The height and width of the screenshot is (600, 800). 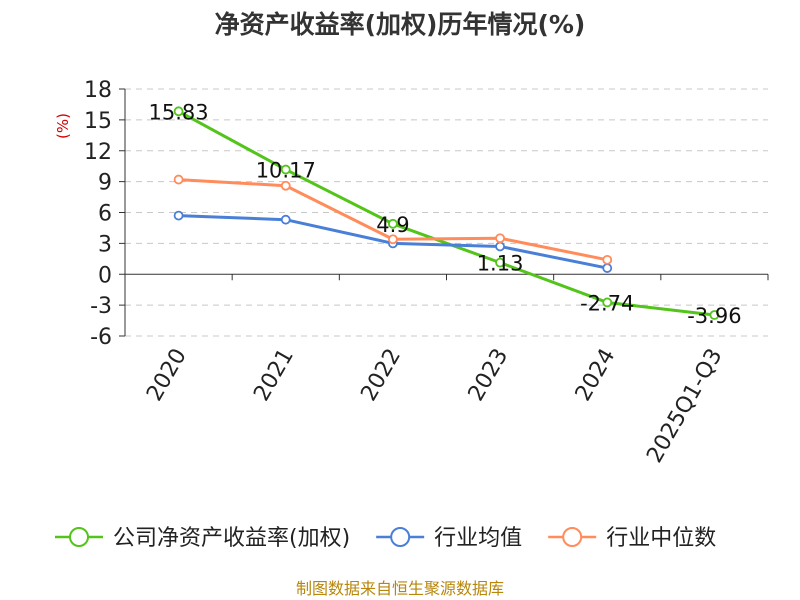 What do you see at coordinates (105, 244) in the screenshot?
I see `y-tick-label: 3` at bounding box center [105, 244].